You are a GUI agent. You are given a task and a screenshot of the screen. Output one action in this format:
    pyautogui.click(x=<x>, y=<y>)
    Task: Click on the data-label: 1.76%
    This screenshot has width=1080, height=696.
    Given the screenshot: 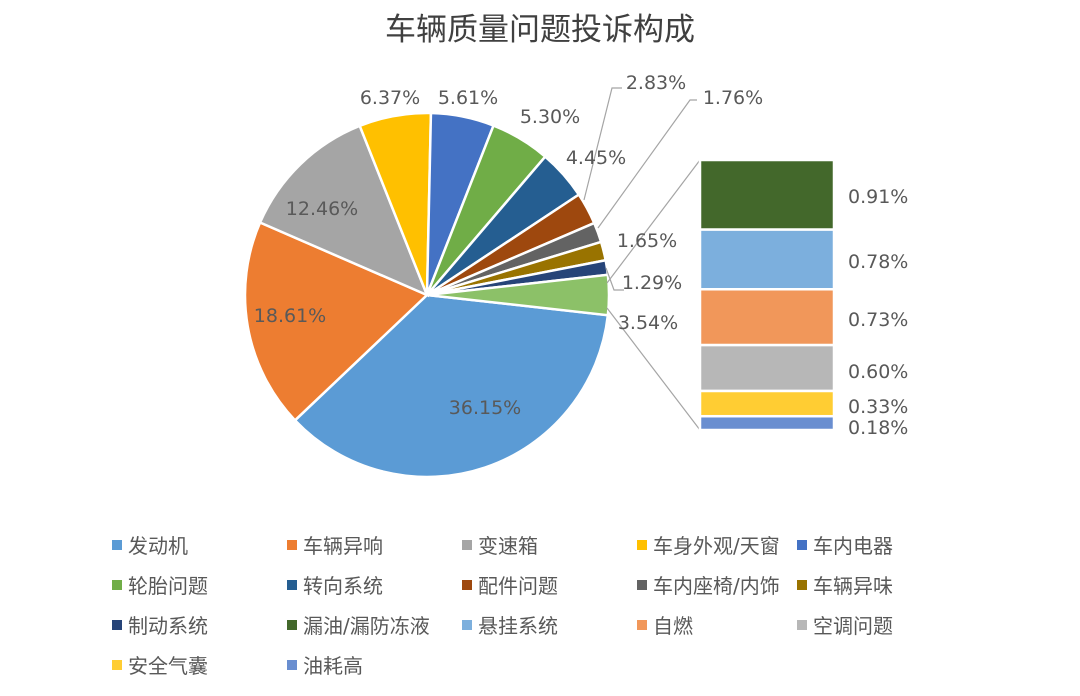 What is the action you would take?
    pyautogui.click(x=733, y=98)
    